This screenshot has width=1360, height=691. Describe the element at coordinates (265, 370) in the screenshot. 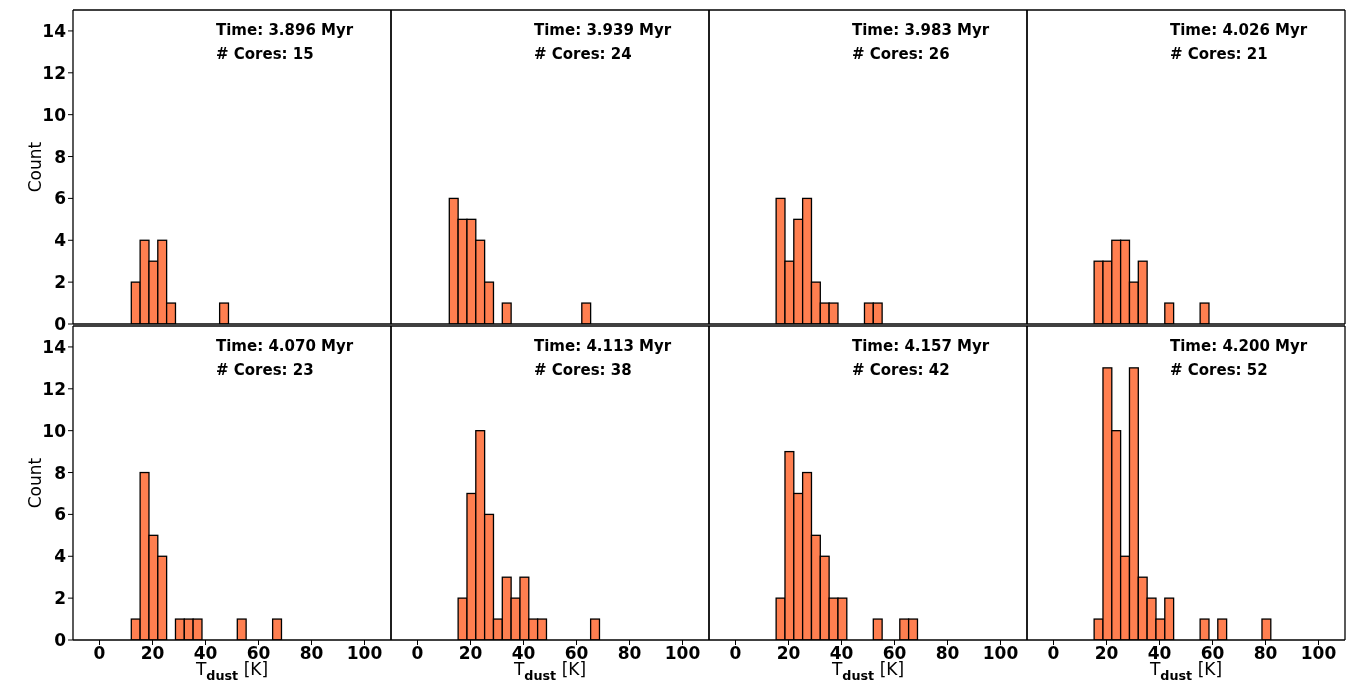

I see `annotation: # Cores: 23` at that location.